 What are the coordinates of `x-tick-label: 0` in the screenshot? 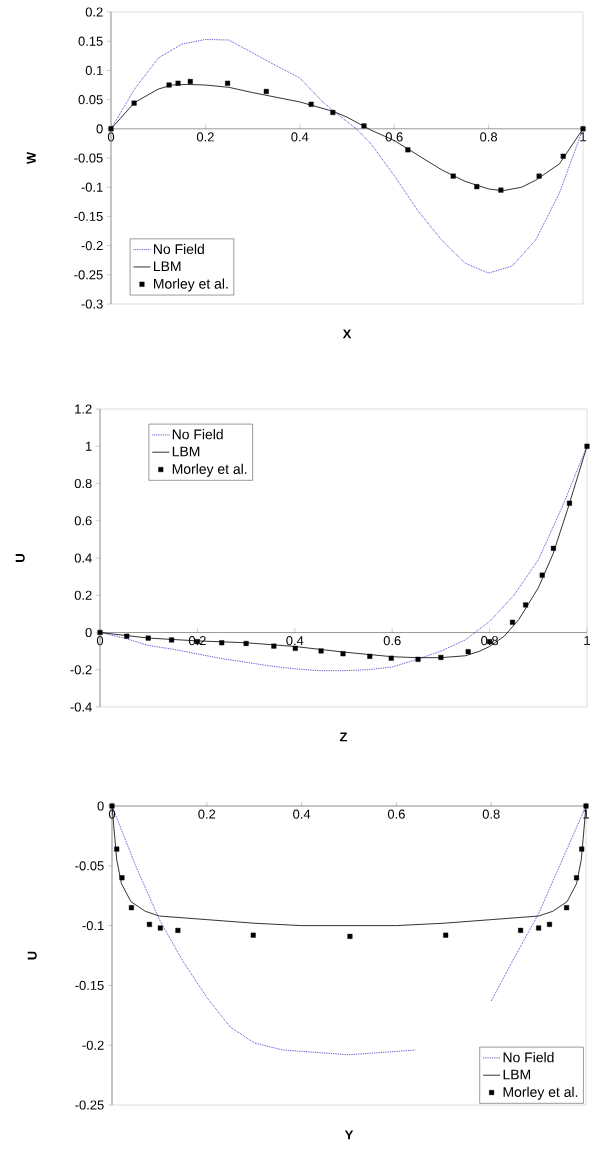 It's located at (111, 137).